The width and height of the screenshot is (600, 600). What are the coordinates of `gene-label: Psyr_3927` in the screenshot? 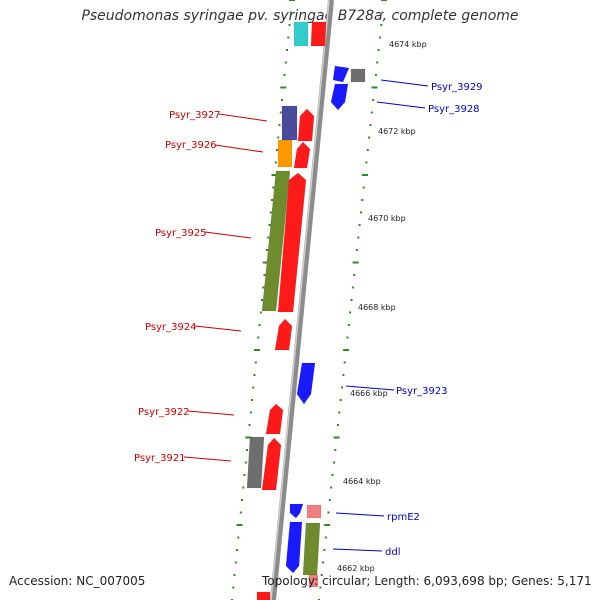 It's located at (195, 115).